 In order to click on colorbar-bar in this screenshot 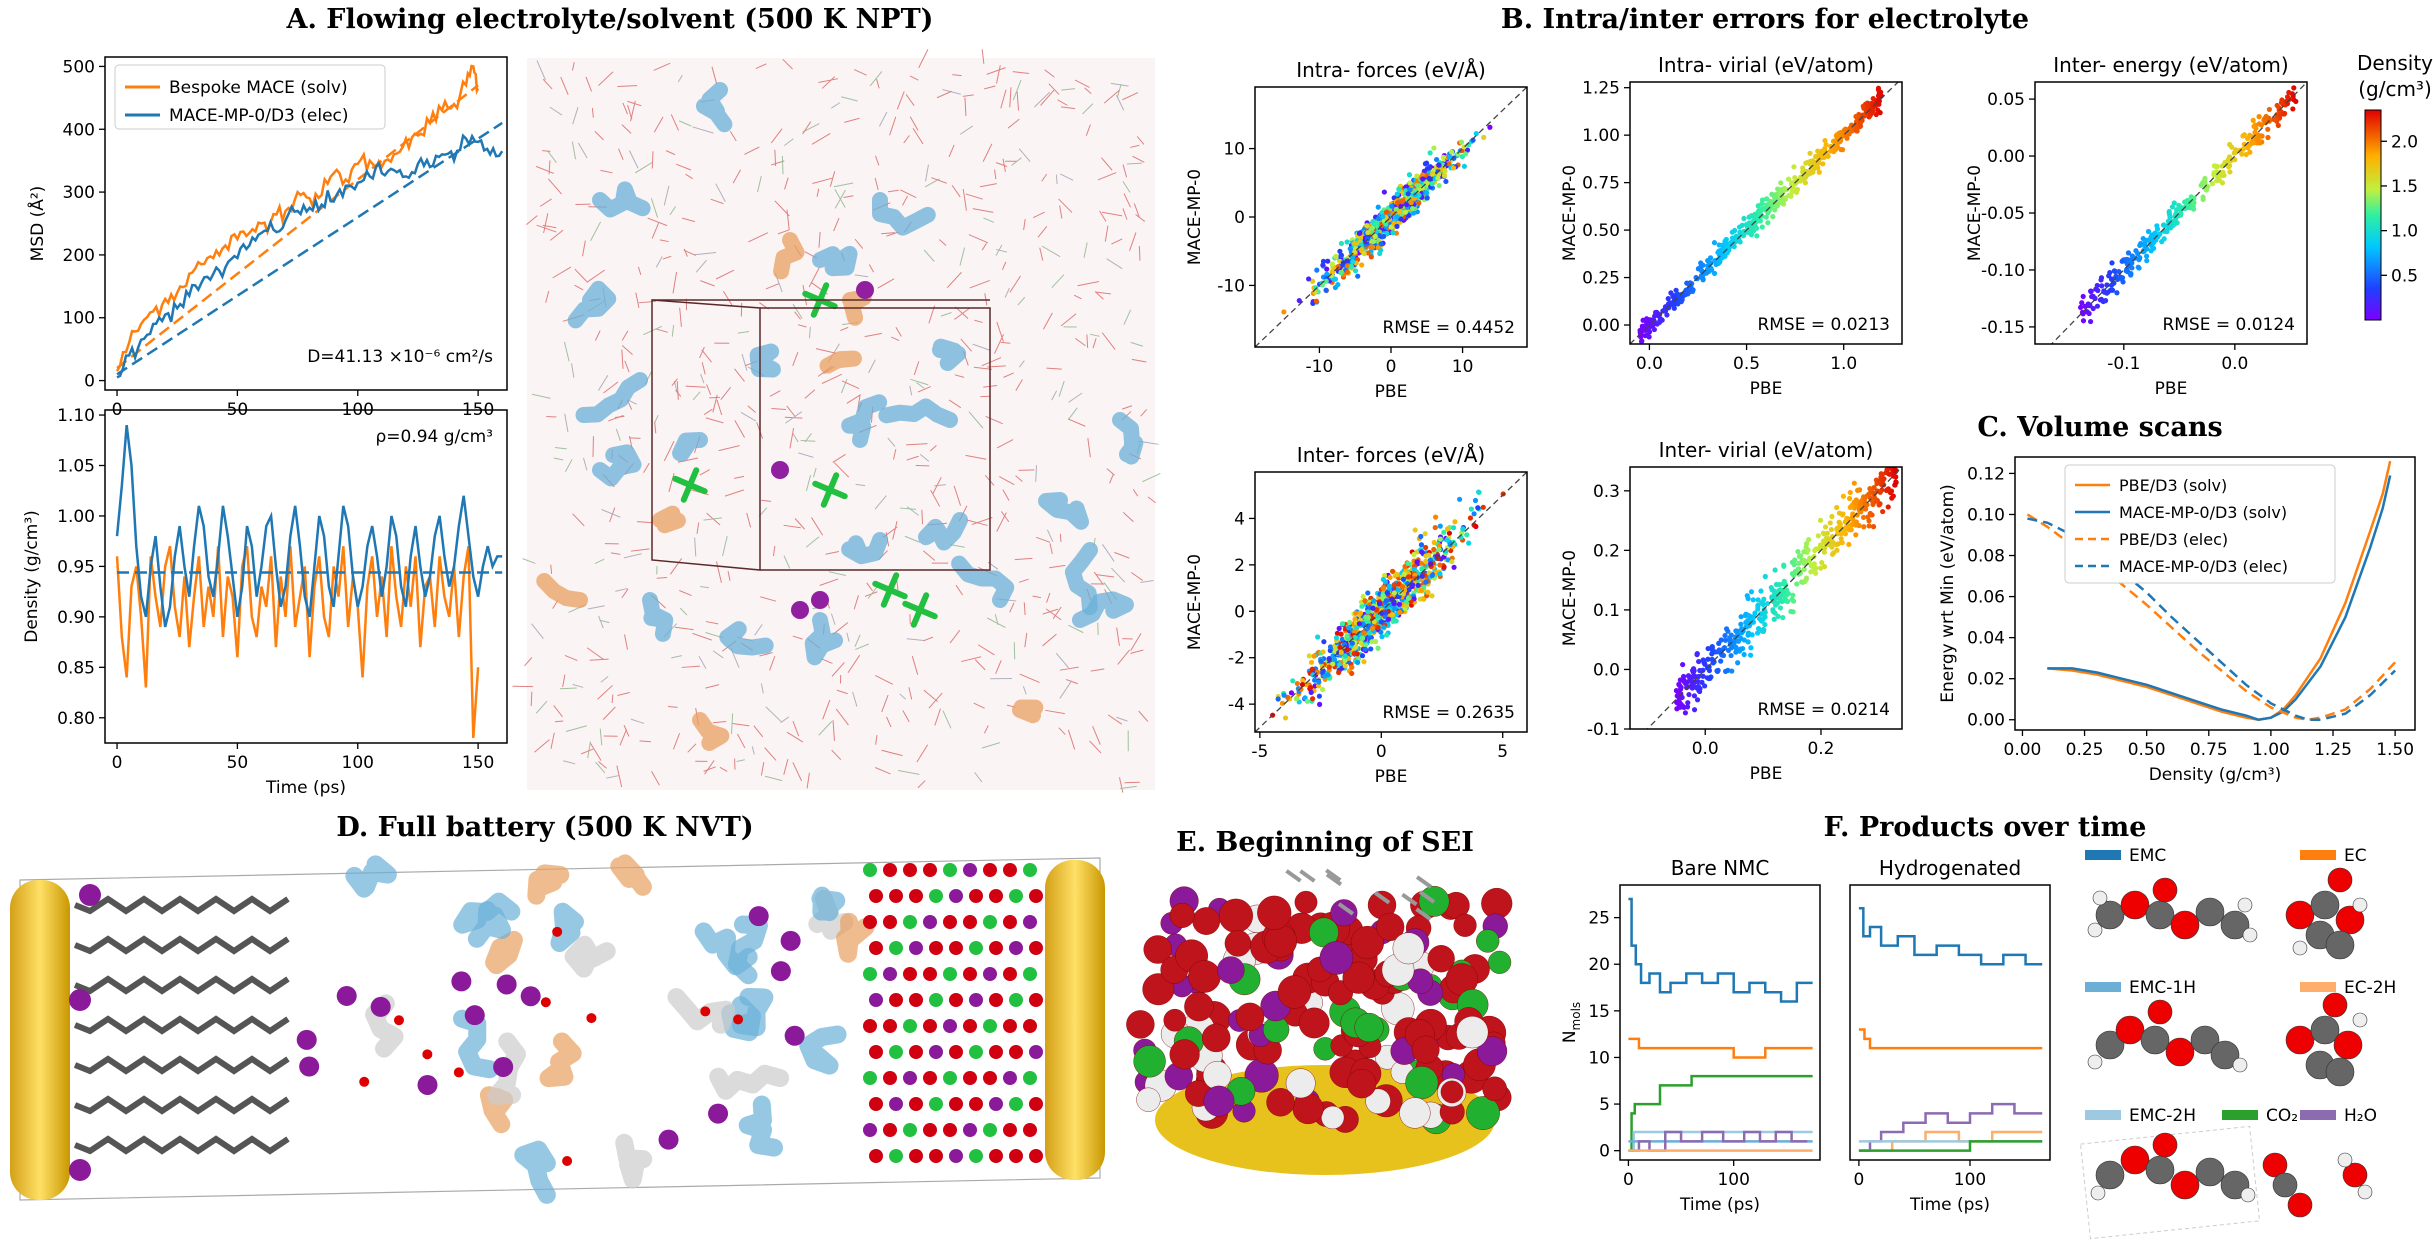, I will do `click(2373, 215)`.